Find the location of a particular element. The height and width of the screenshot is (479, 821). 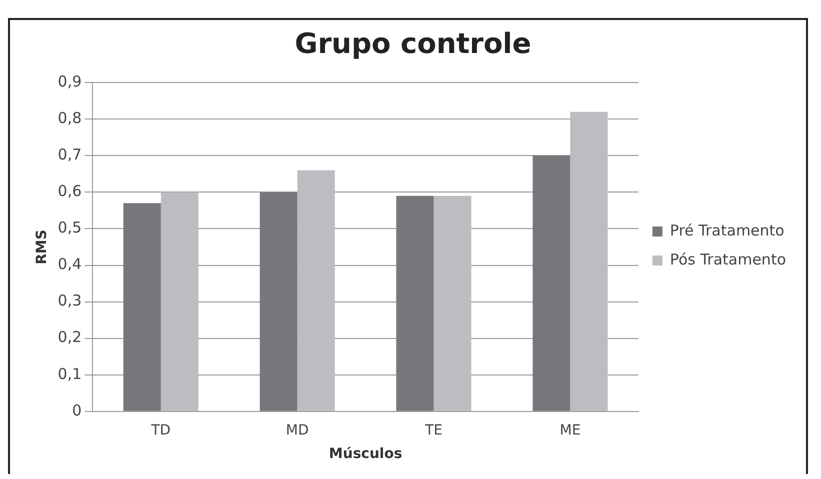

y-tick-label: 0,4 is located at coordinates (70, 264).